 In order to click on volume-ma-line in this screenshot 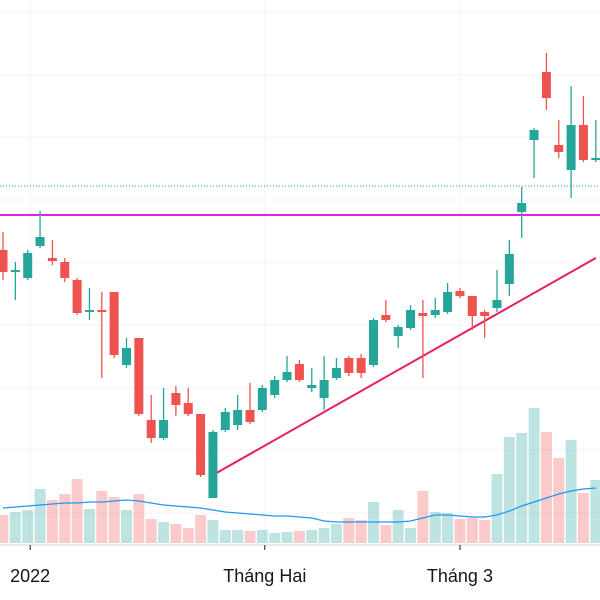, I will do `click(299, 505)`.